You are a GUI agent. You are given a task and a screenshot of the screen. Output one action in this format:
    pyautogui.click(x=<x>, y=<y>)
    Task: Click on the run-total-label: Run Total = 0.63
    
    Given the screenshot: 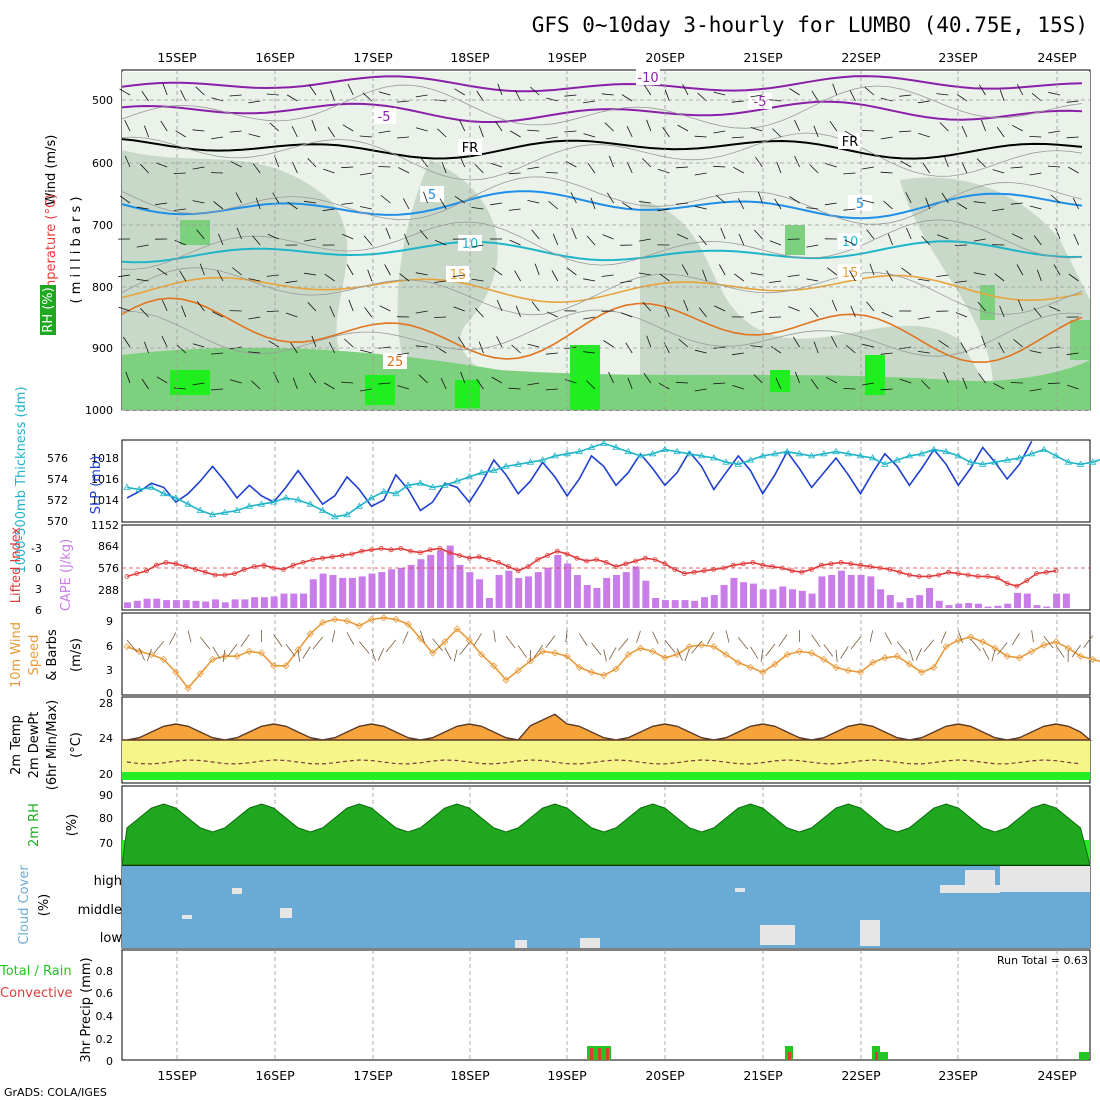 What is the action you would take?
    pyautogui.click(x=1042, y=960)
    